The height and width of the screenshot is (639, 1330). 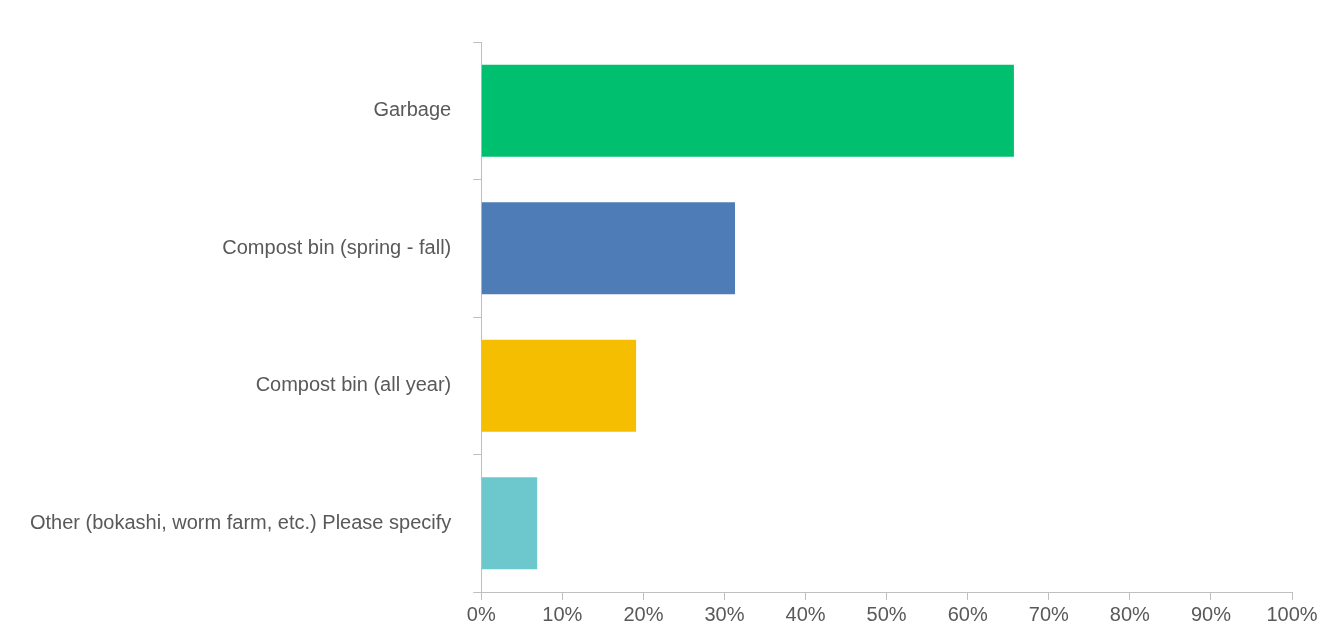 What do you see at coordinates (481, 613) in the screenshot?
I see `x-tick-label: 0%` at bounding box center [481, 613].